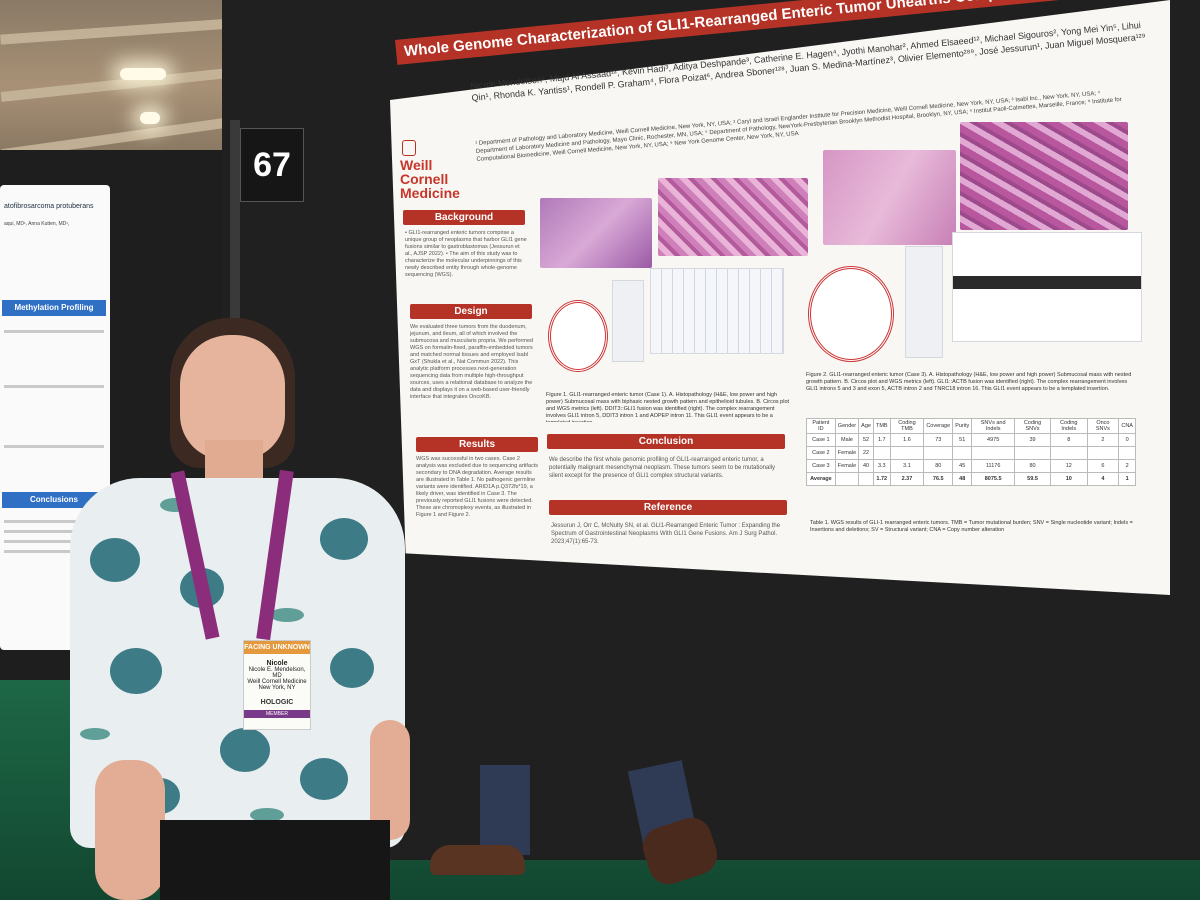 The height and width of the screenshot is (900, 1200). Describe the element at coordinates (440, 170) in the screenshot. I see `weill-cornell-logo: Weill Cornell Medicine` at that location.